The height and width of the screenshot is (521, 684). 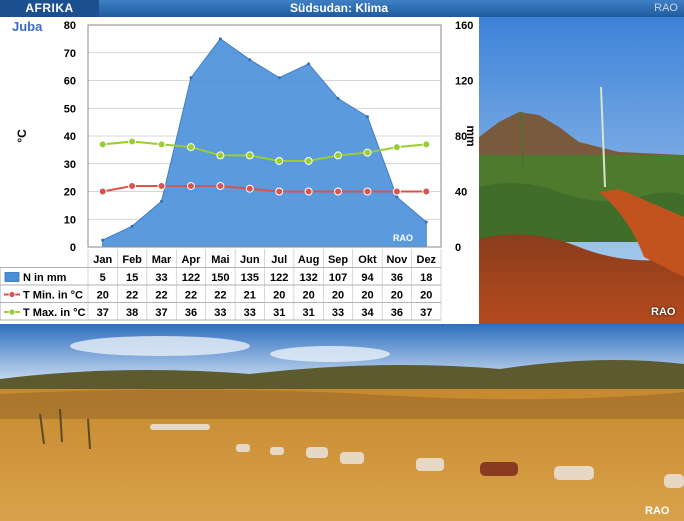 I want to click on legend-label: N in mm, so click(x=45, y=278).